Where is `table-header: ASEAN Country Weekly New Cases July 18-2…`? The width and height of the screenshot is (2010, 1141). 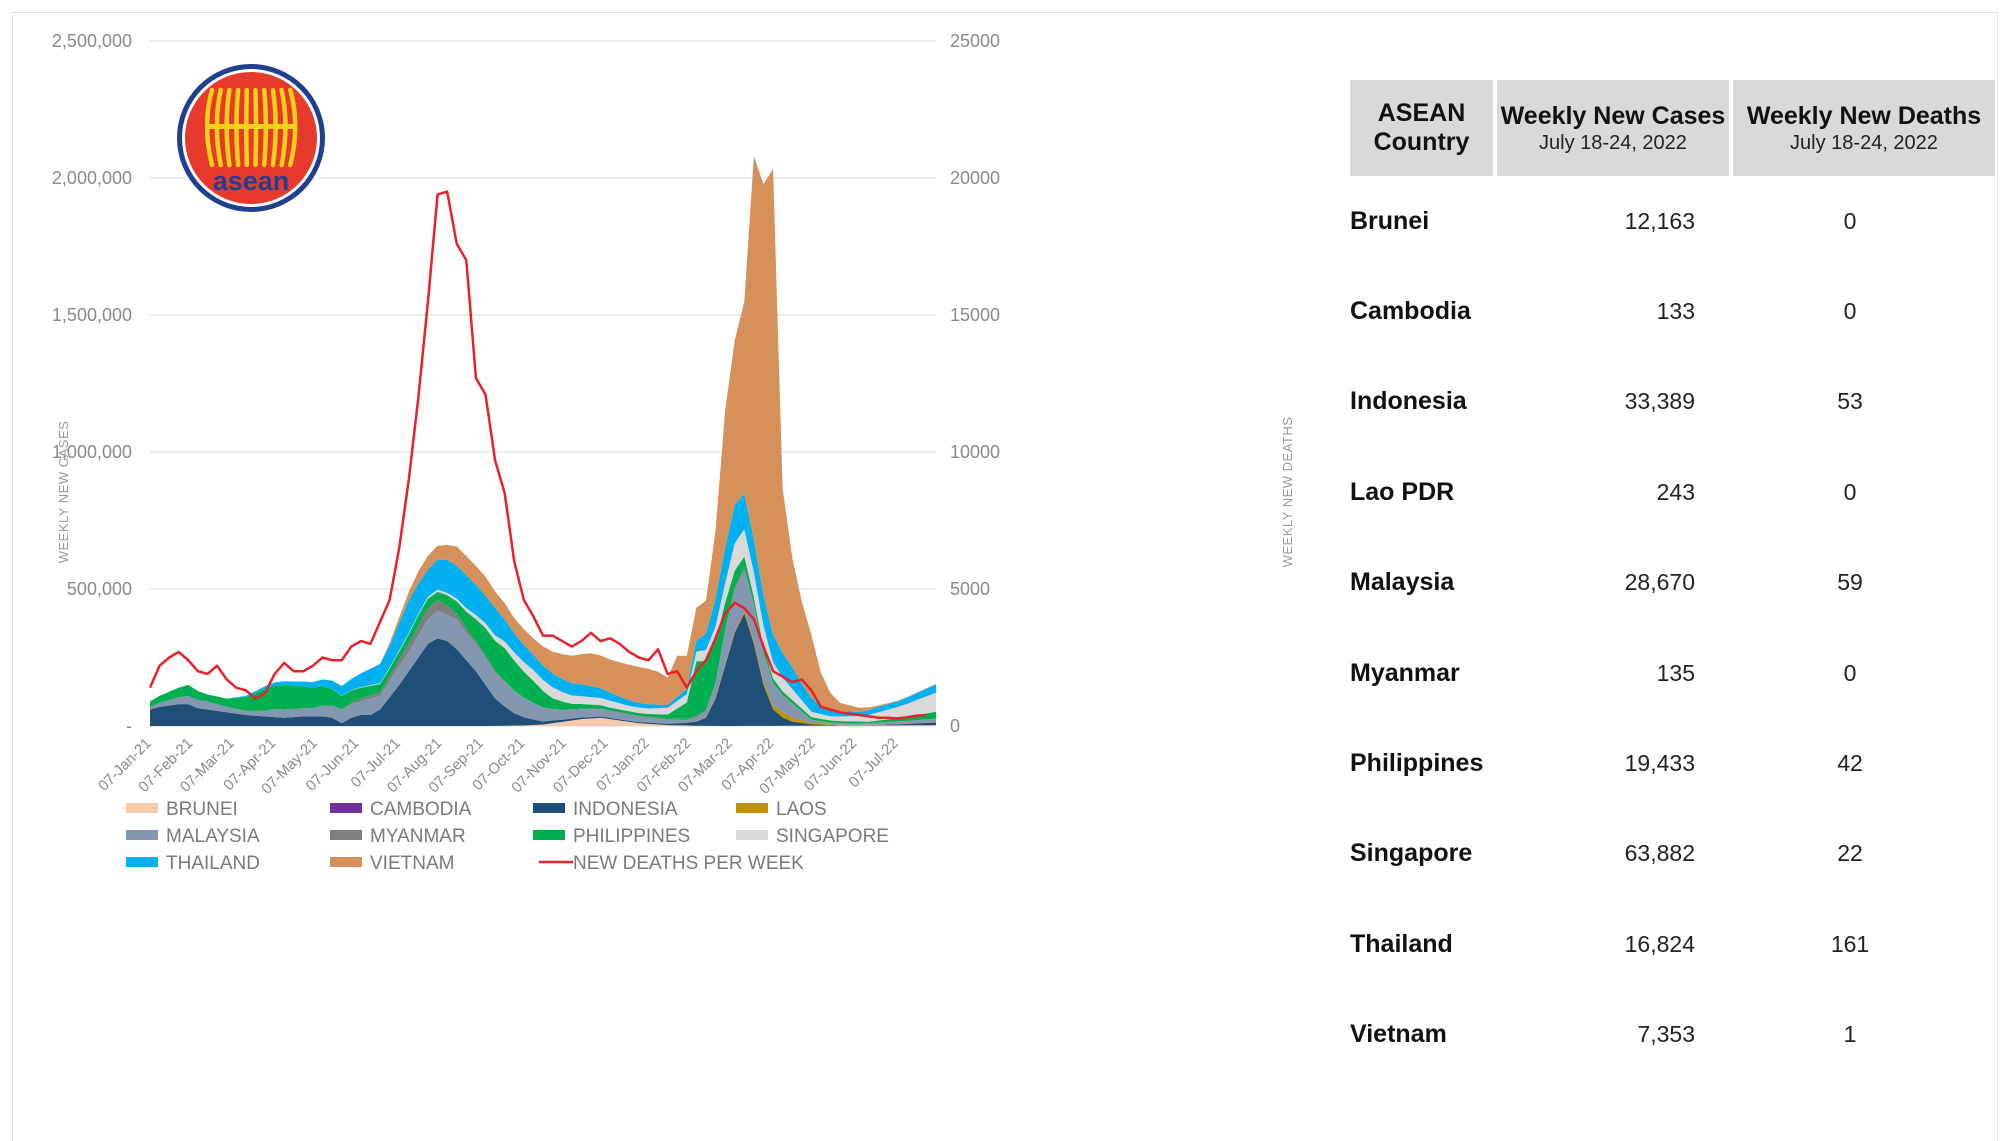 table-header: ASEAN Country Weekly New Cases July 18-2… is located at coordinates (1672, 128).